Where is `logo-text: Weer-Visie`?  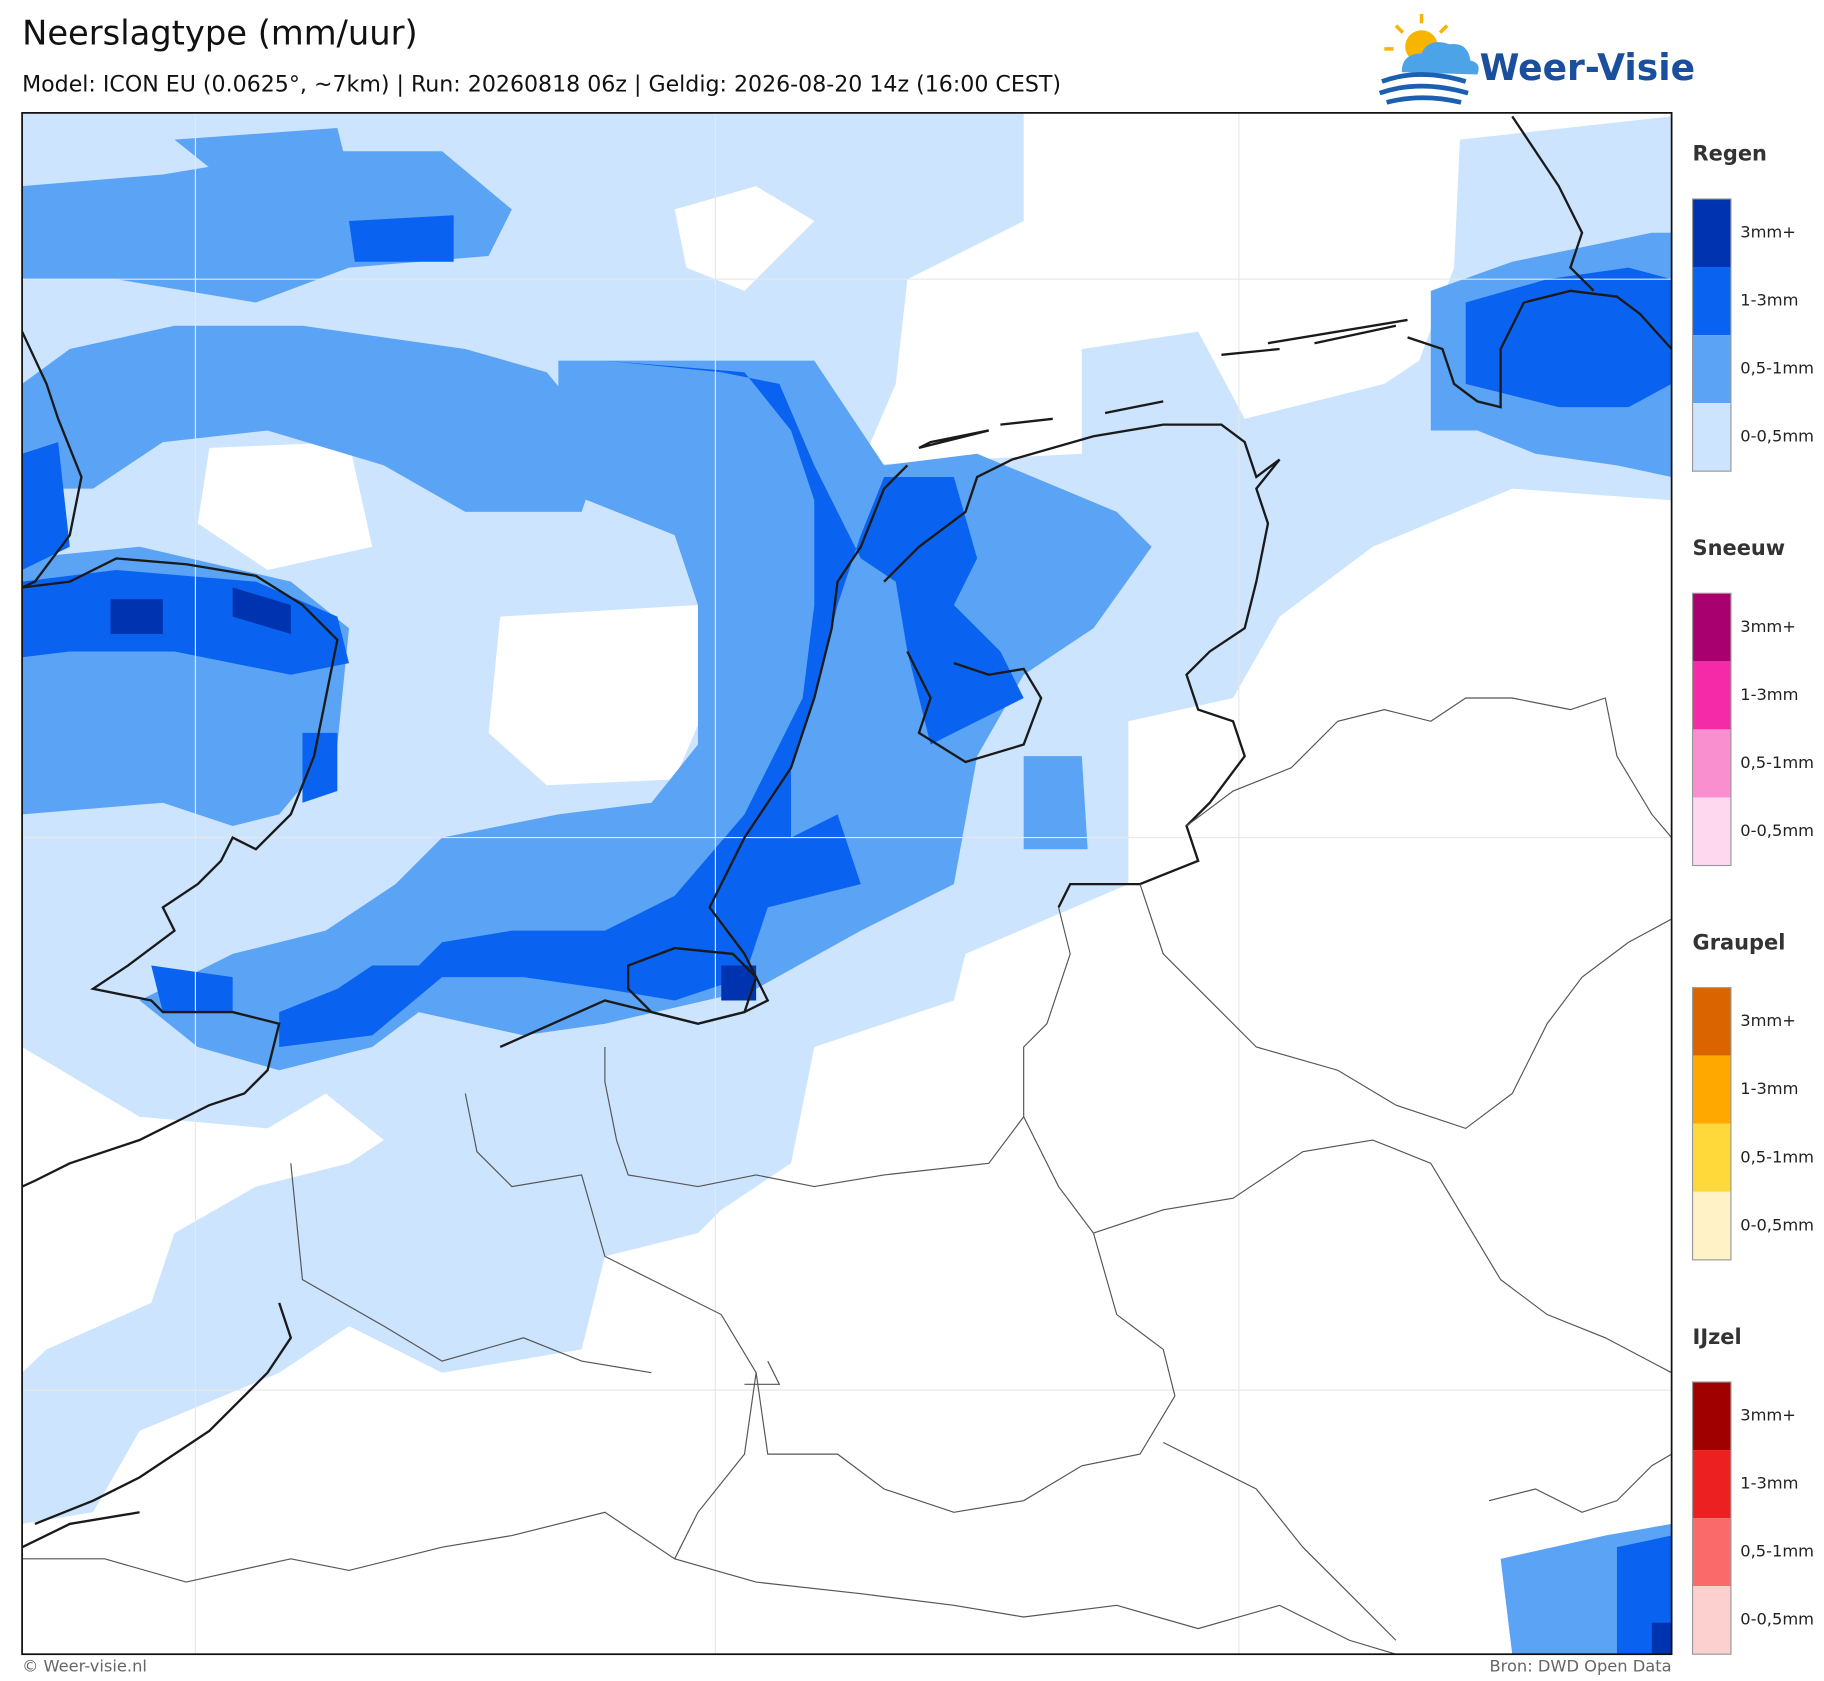 logo-text: Weer-Visie is located at coordinates (1587, 68).